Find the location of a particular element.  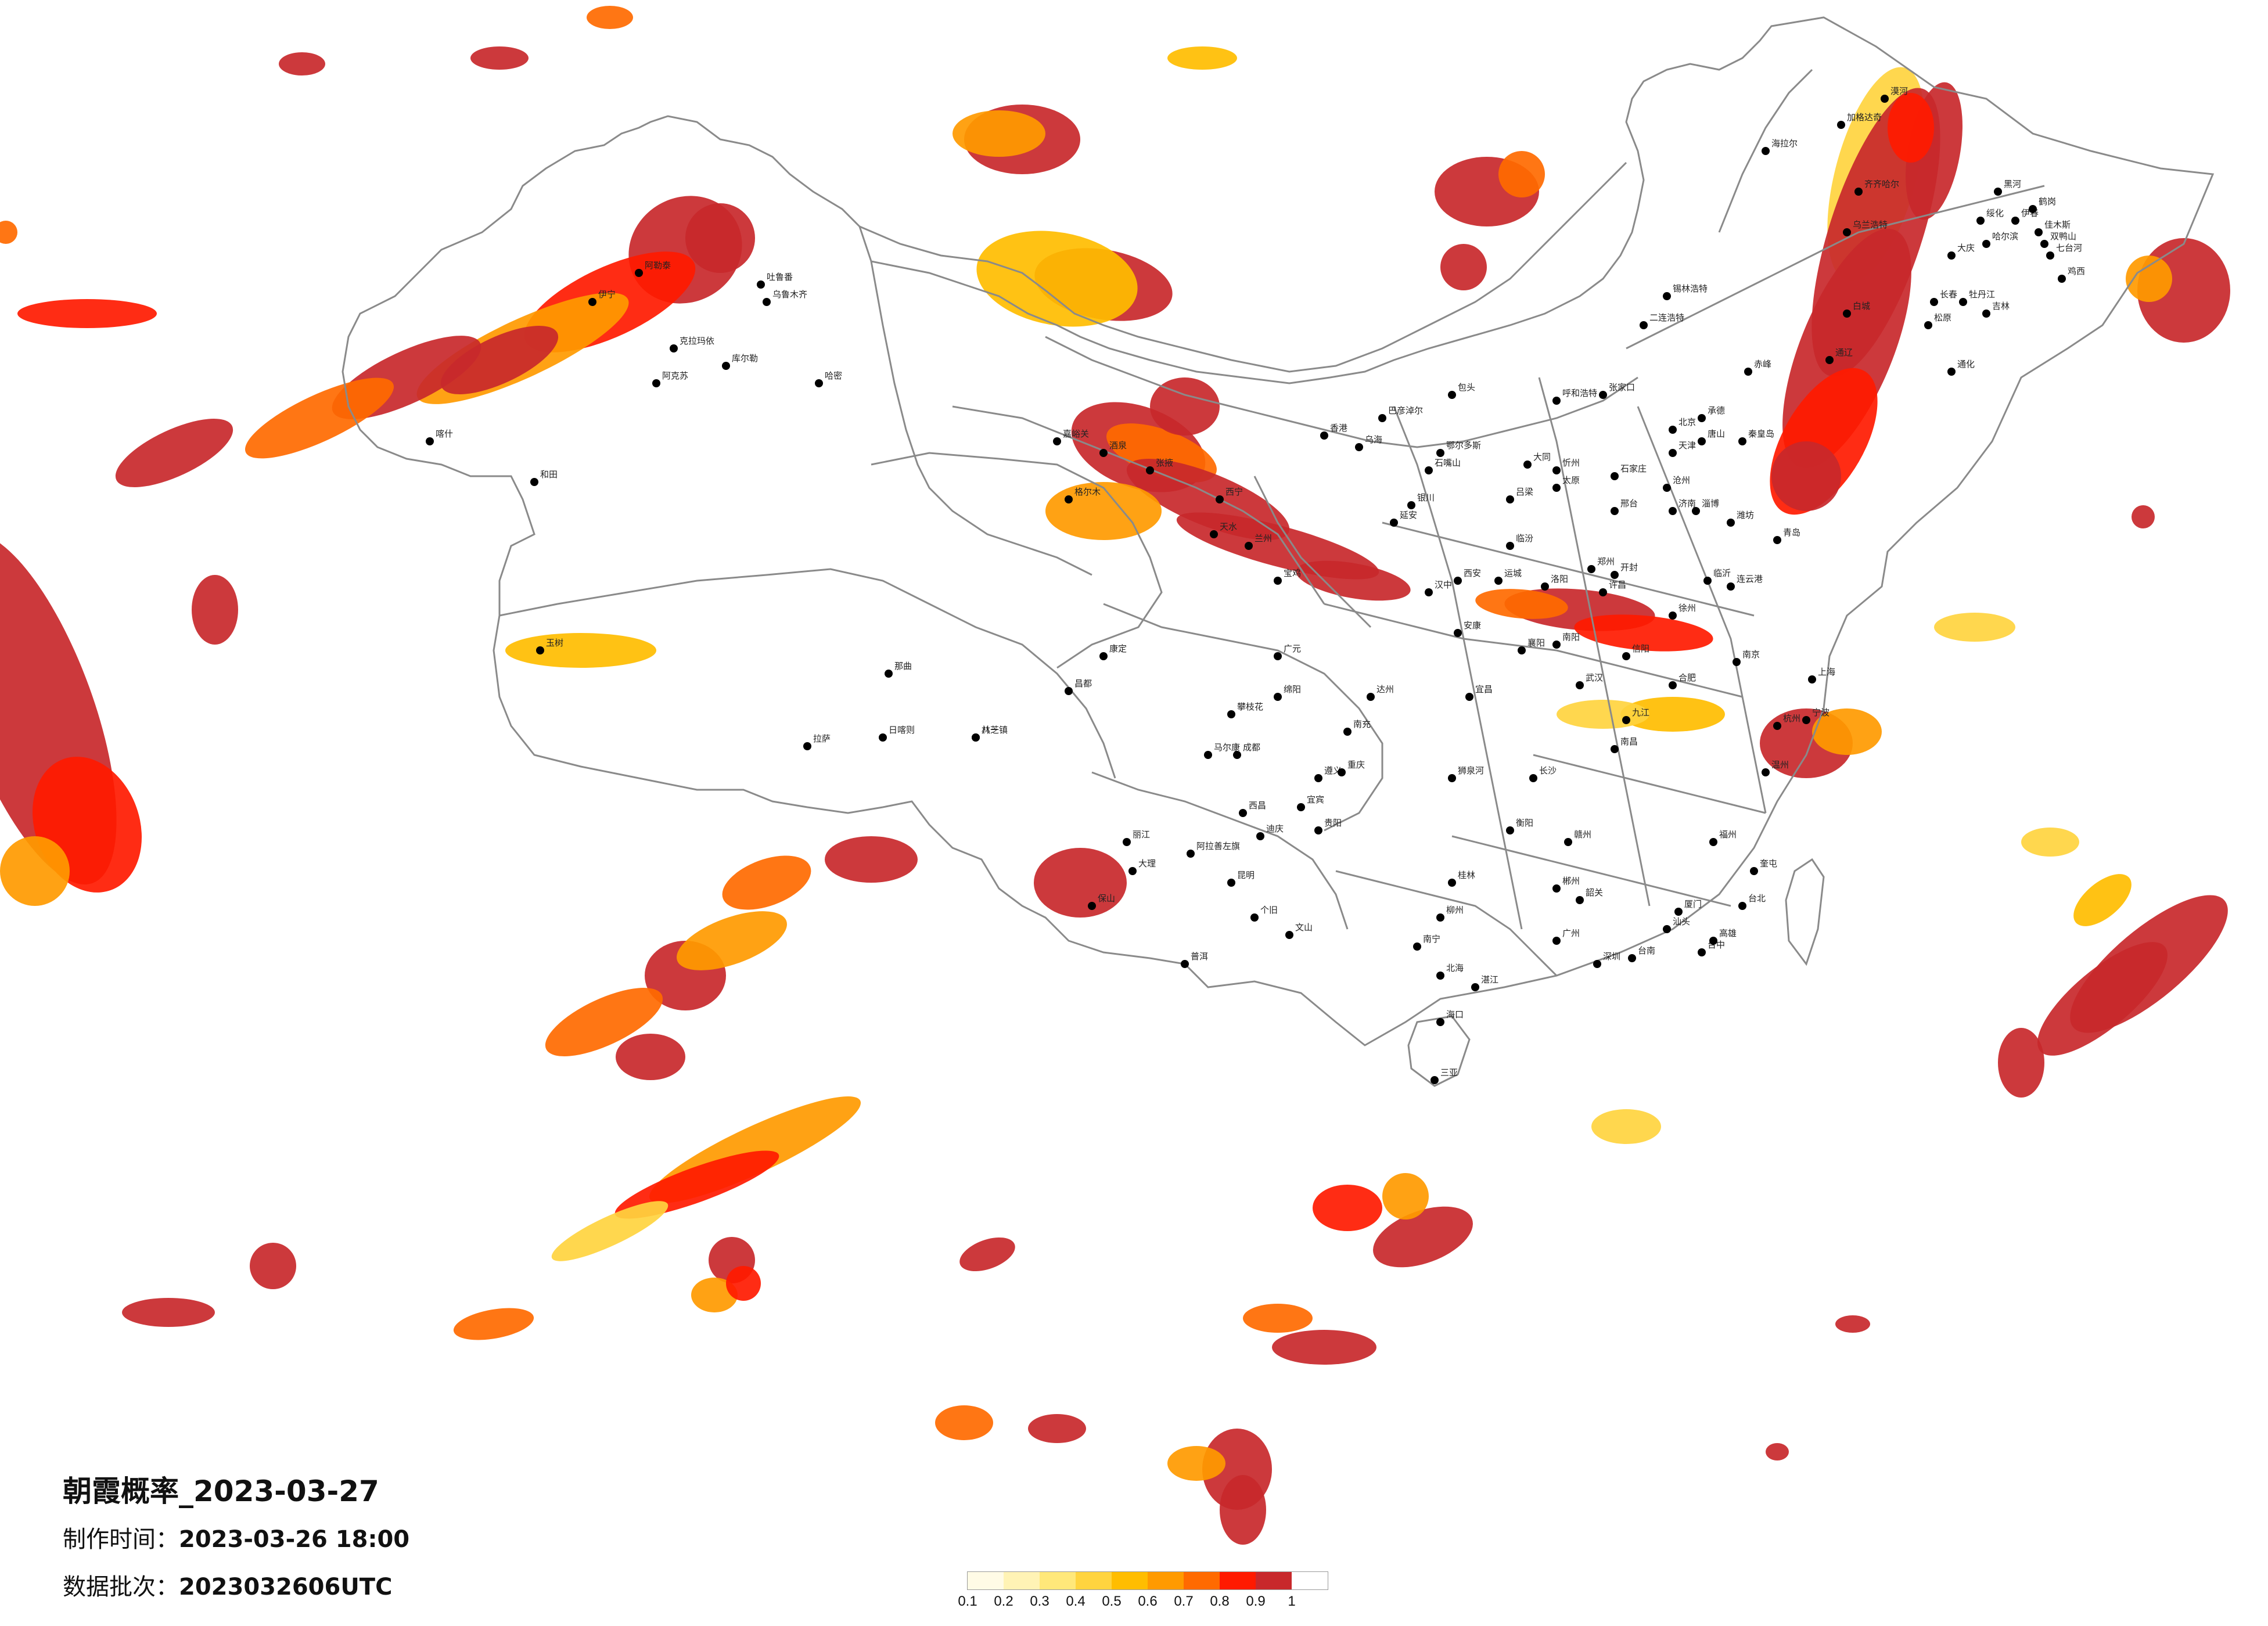

legend-tick-labels: 0.1 0.2 0.3 0.4 0.5 0.6 0.7 0.8 0.9 1 is located at coordinates (1143, 1601).